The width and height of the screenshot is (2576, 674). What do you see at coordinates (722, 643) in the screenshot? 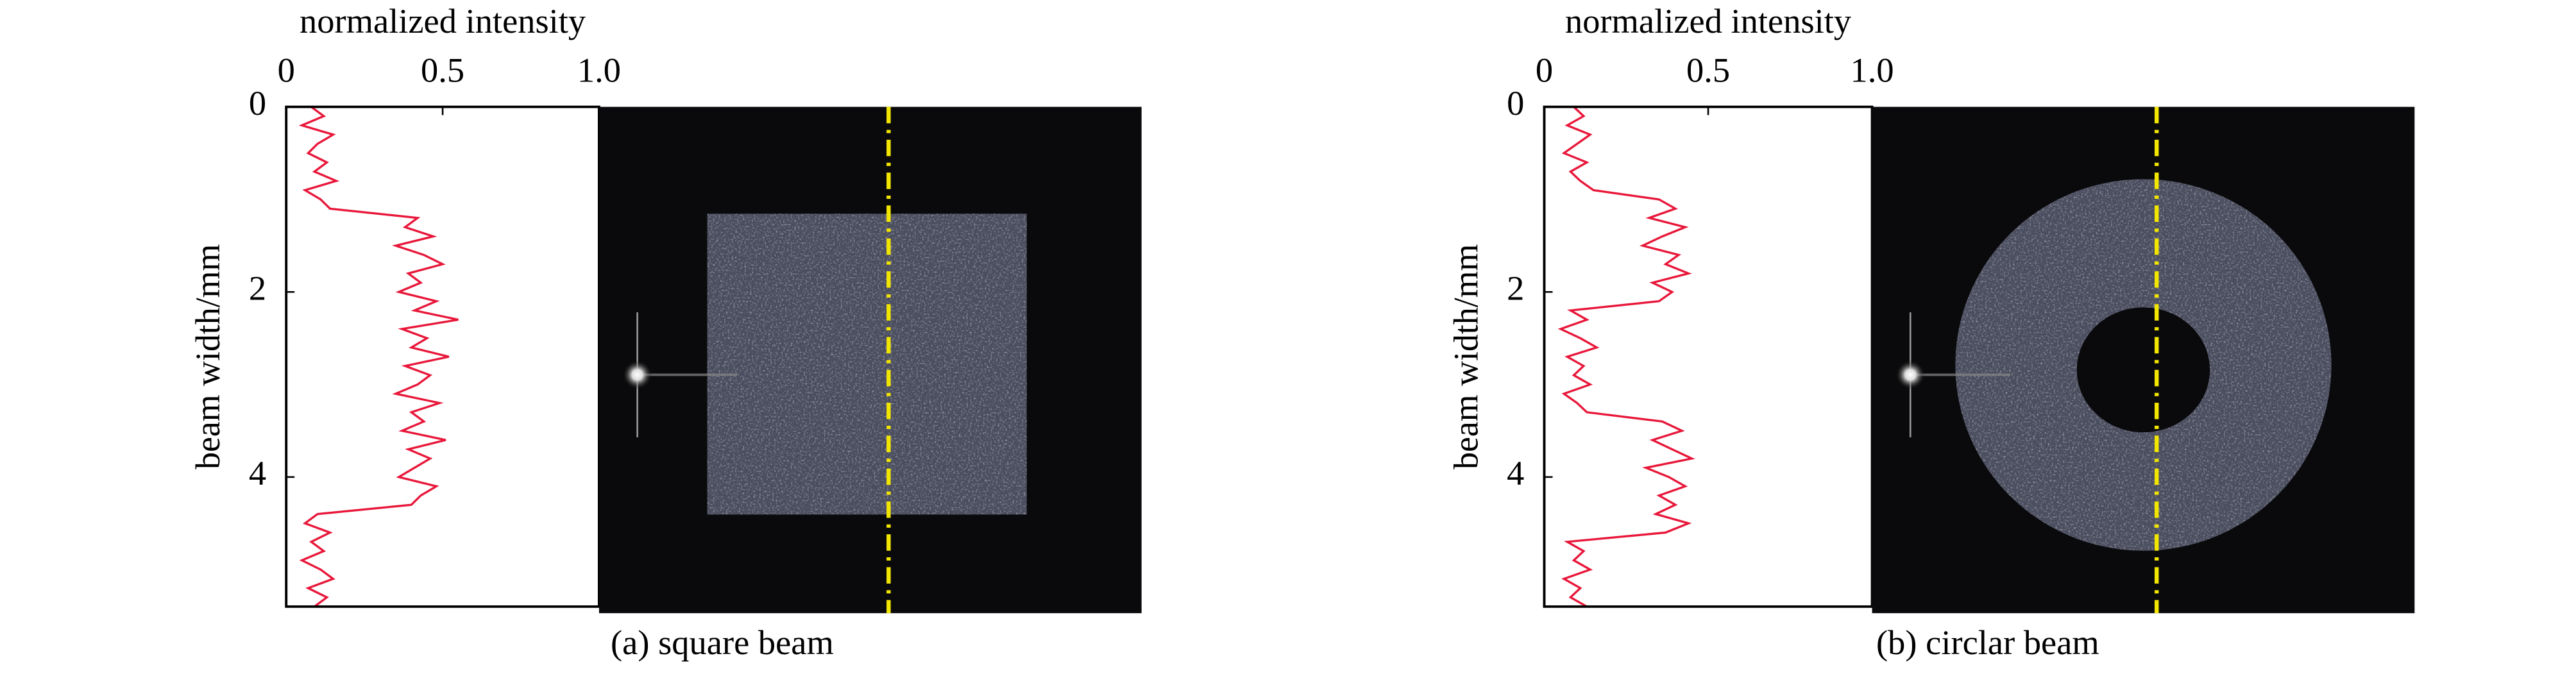
I see `caption: (a) square beam` at bounding box center [722, 643].